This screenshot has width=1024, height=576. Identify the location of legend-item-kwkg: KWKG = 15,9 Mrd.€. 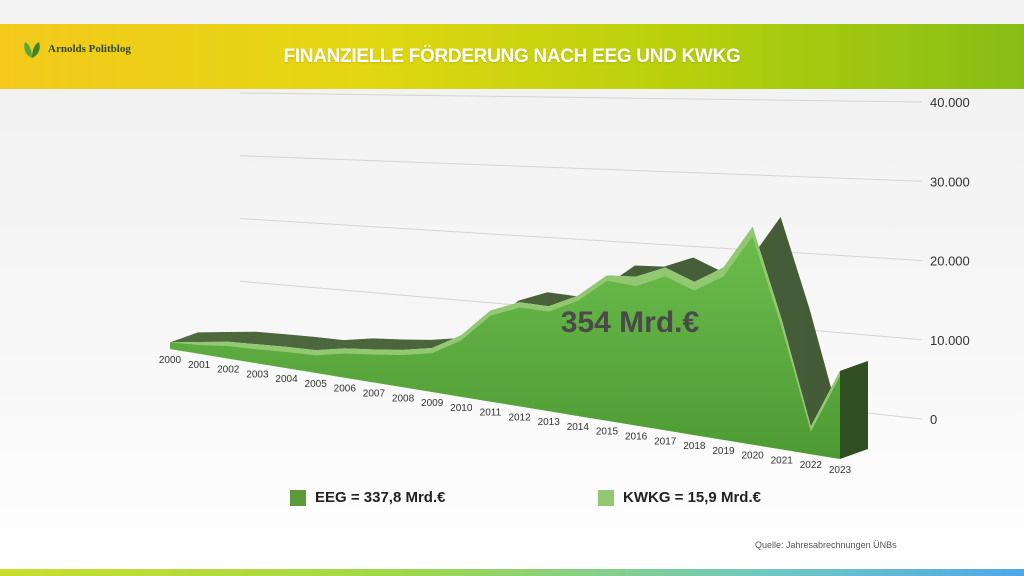
(679, 497).